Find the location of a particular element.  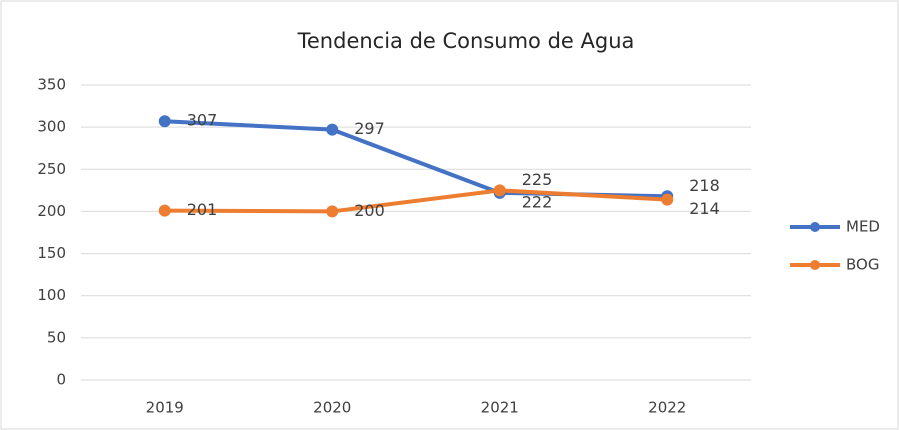

legend-label: BOG is located at coordinates (862, 265).